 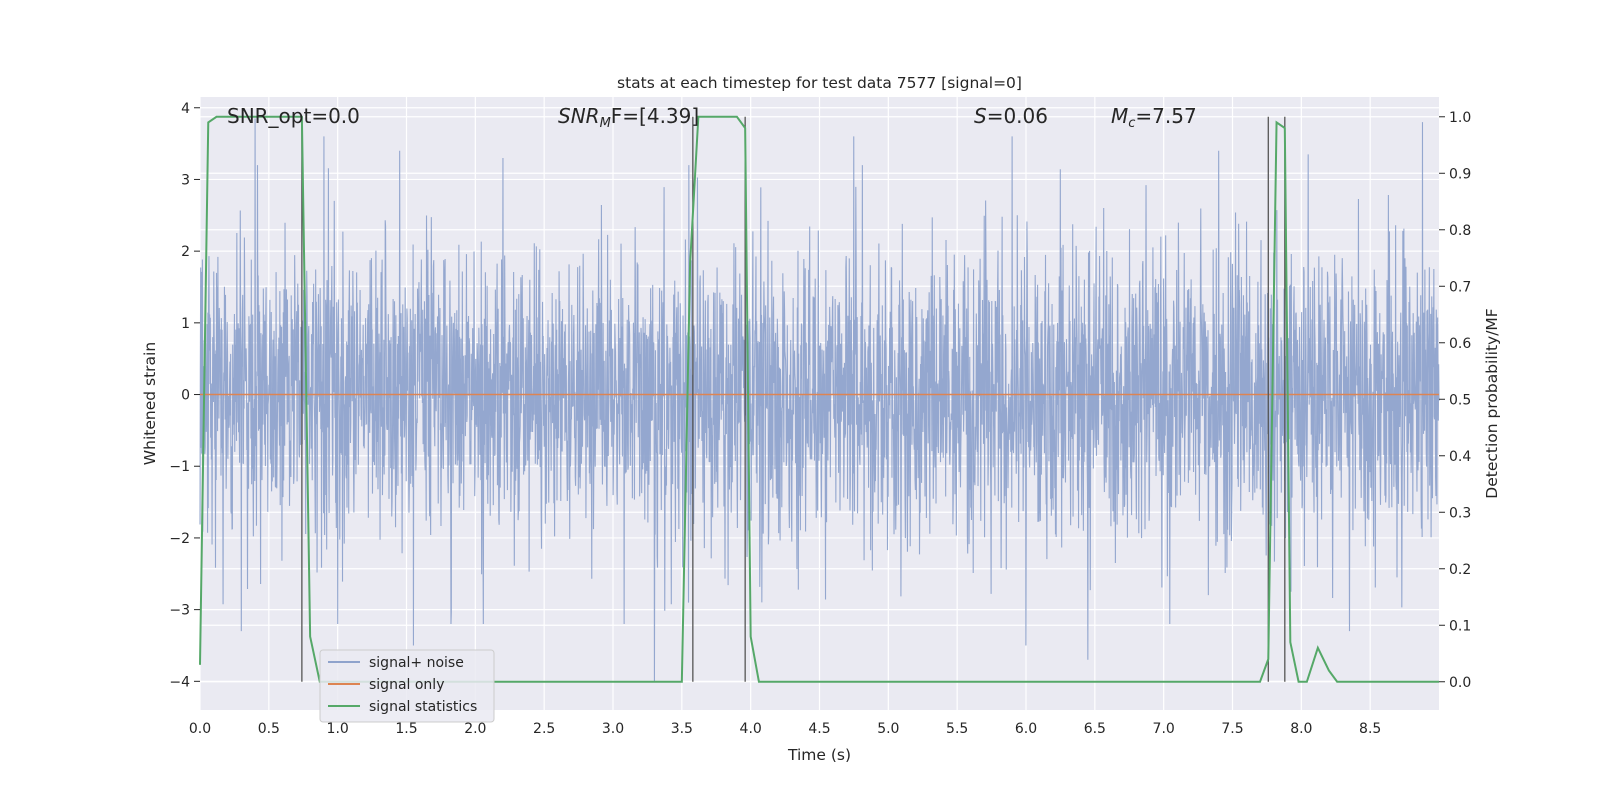 What do you see at coordinates (1232, 729) in the screenshot?
I see `x-tick-label: 7.5` at bounding box center [1232, 729].